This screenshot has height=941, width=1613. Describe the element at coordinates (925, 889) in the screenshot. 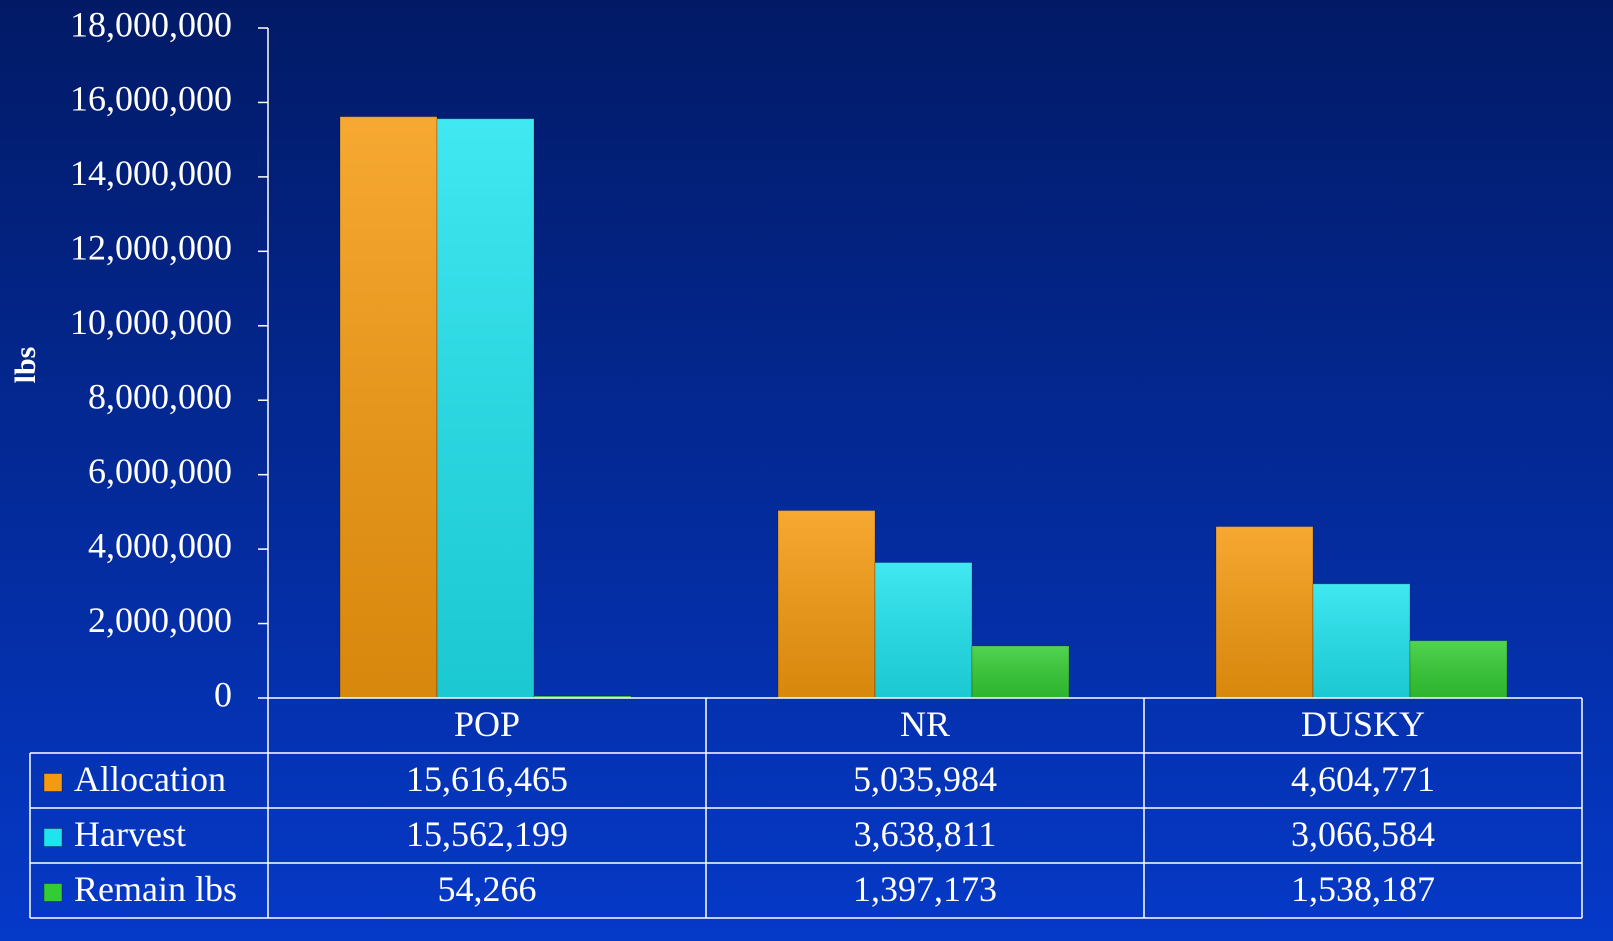

I see `table-value: 1,397,173` at that location.